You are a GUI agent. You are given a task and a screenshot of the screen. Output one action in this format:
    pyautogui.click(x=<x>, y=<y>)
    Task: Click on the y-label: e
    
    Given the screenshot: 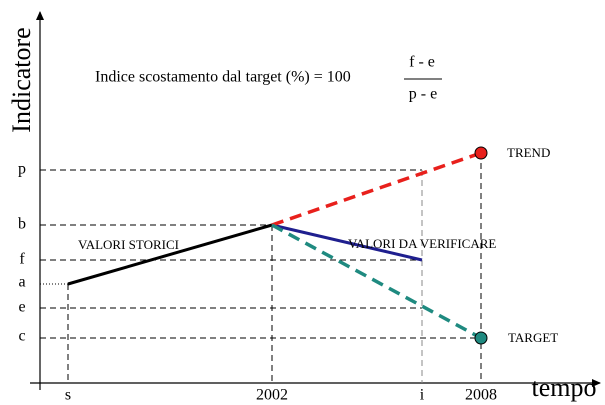 What is the action you would take?
    pyautogui.click(x=21, y=307)
    